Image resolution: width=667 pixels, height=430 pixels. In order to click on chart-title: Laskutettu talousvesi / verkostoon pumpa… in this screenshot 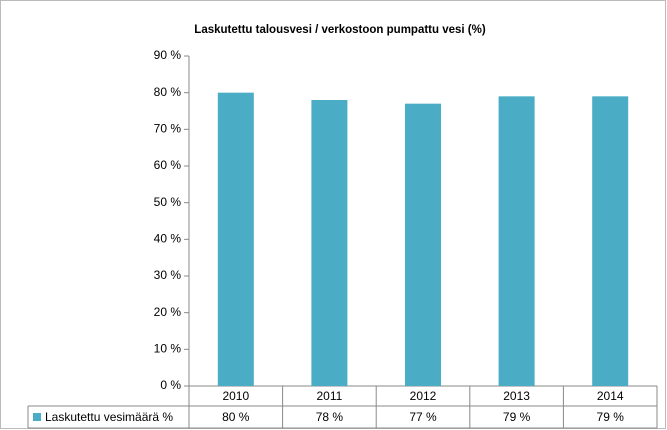, I will do `click(340, 30)`.